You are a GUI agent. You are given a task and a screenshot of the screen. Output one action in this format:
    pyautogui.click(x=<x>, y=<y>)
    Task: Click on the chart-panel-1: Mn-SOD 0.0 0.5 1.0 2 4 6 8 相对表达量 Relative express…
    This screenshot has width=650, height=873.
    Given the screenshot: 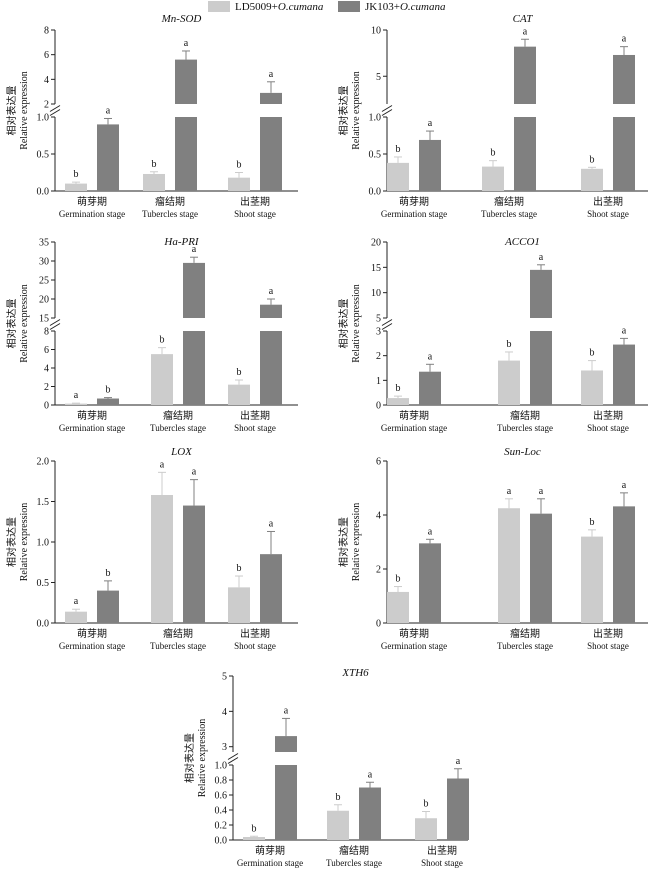 What is the action you would take?
    pyautogui.click(x=151, y=116)
    